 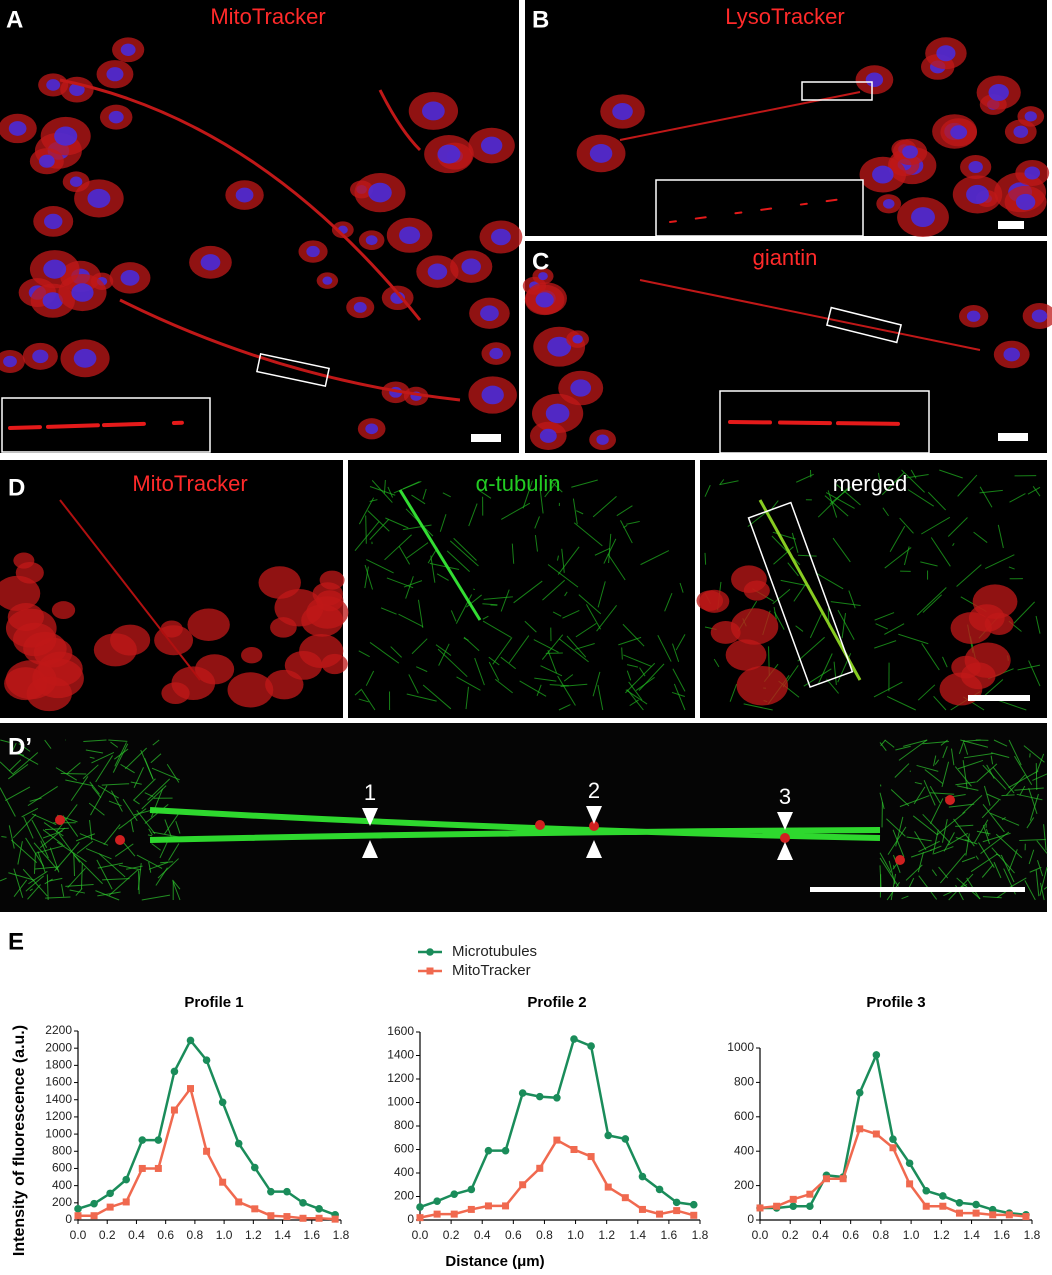 I want to click on inset-b, so click(x=759, y=208).